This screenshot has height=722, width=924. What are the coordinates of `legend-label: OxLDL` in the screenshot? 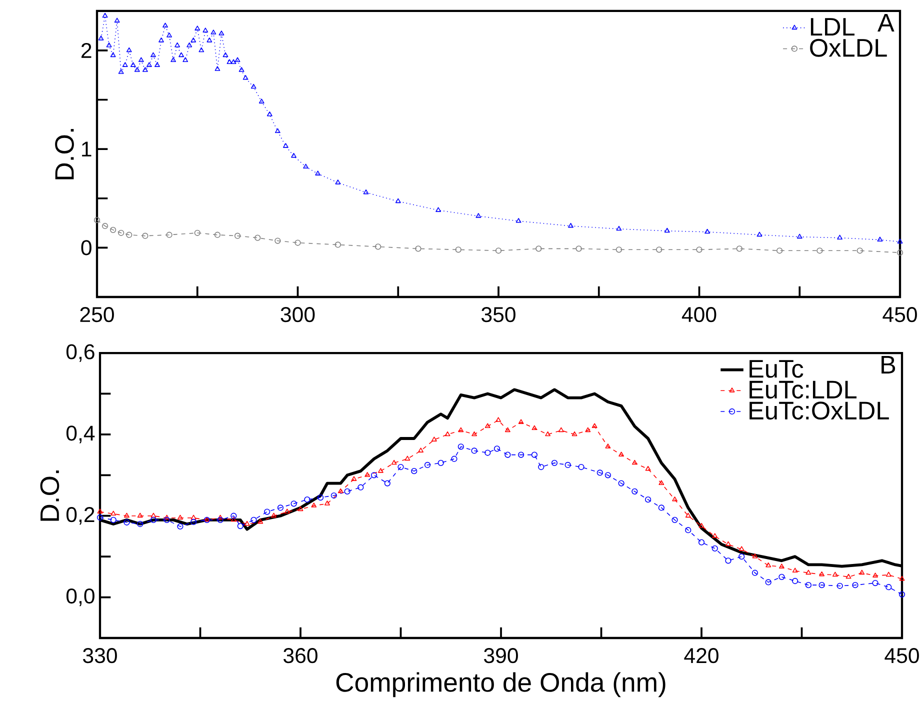 It's located at (848, 47).